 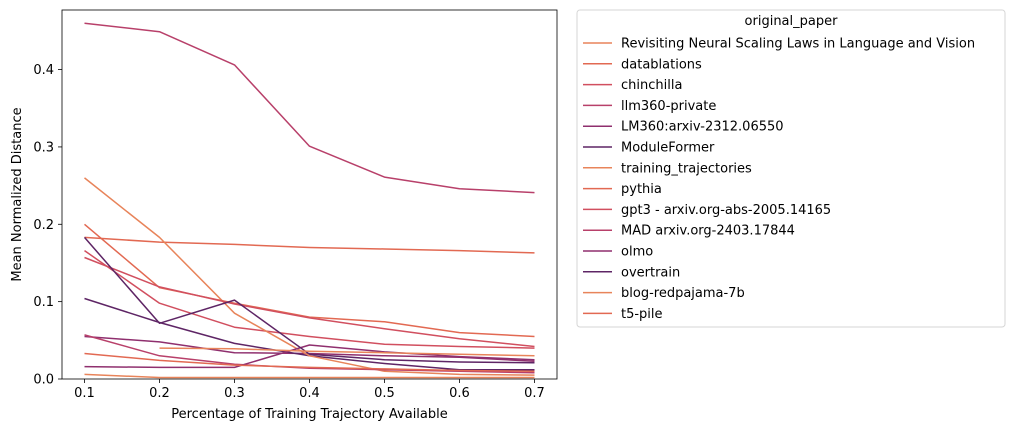 What do you see at coordinates (642, 314) in the screenshot?
I see `legend-label: t5-pile` at bounding box center [642, 314].